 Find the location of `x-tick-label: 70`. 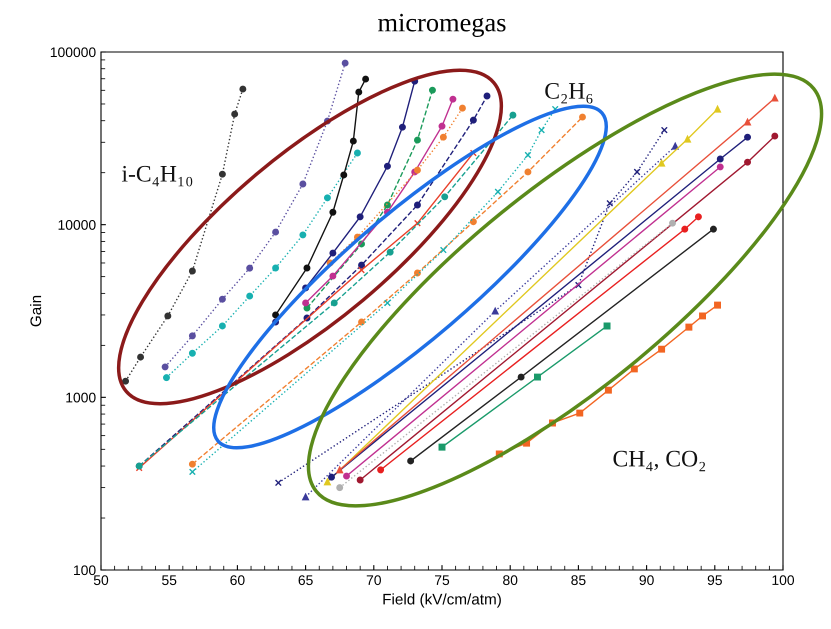

x-tick-label: 70 is located at coordinates (373, 580).